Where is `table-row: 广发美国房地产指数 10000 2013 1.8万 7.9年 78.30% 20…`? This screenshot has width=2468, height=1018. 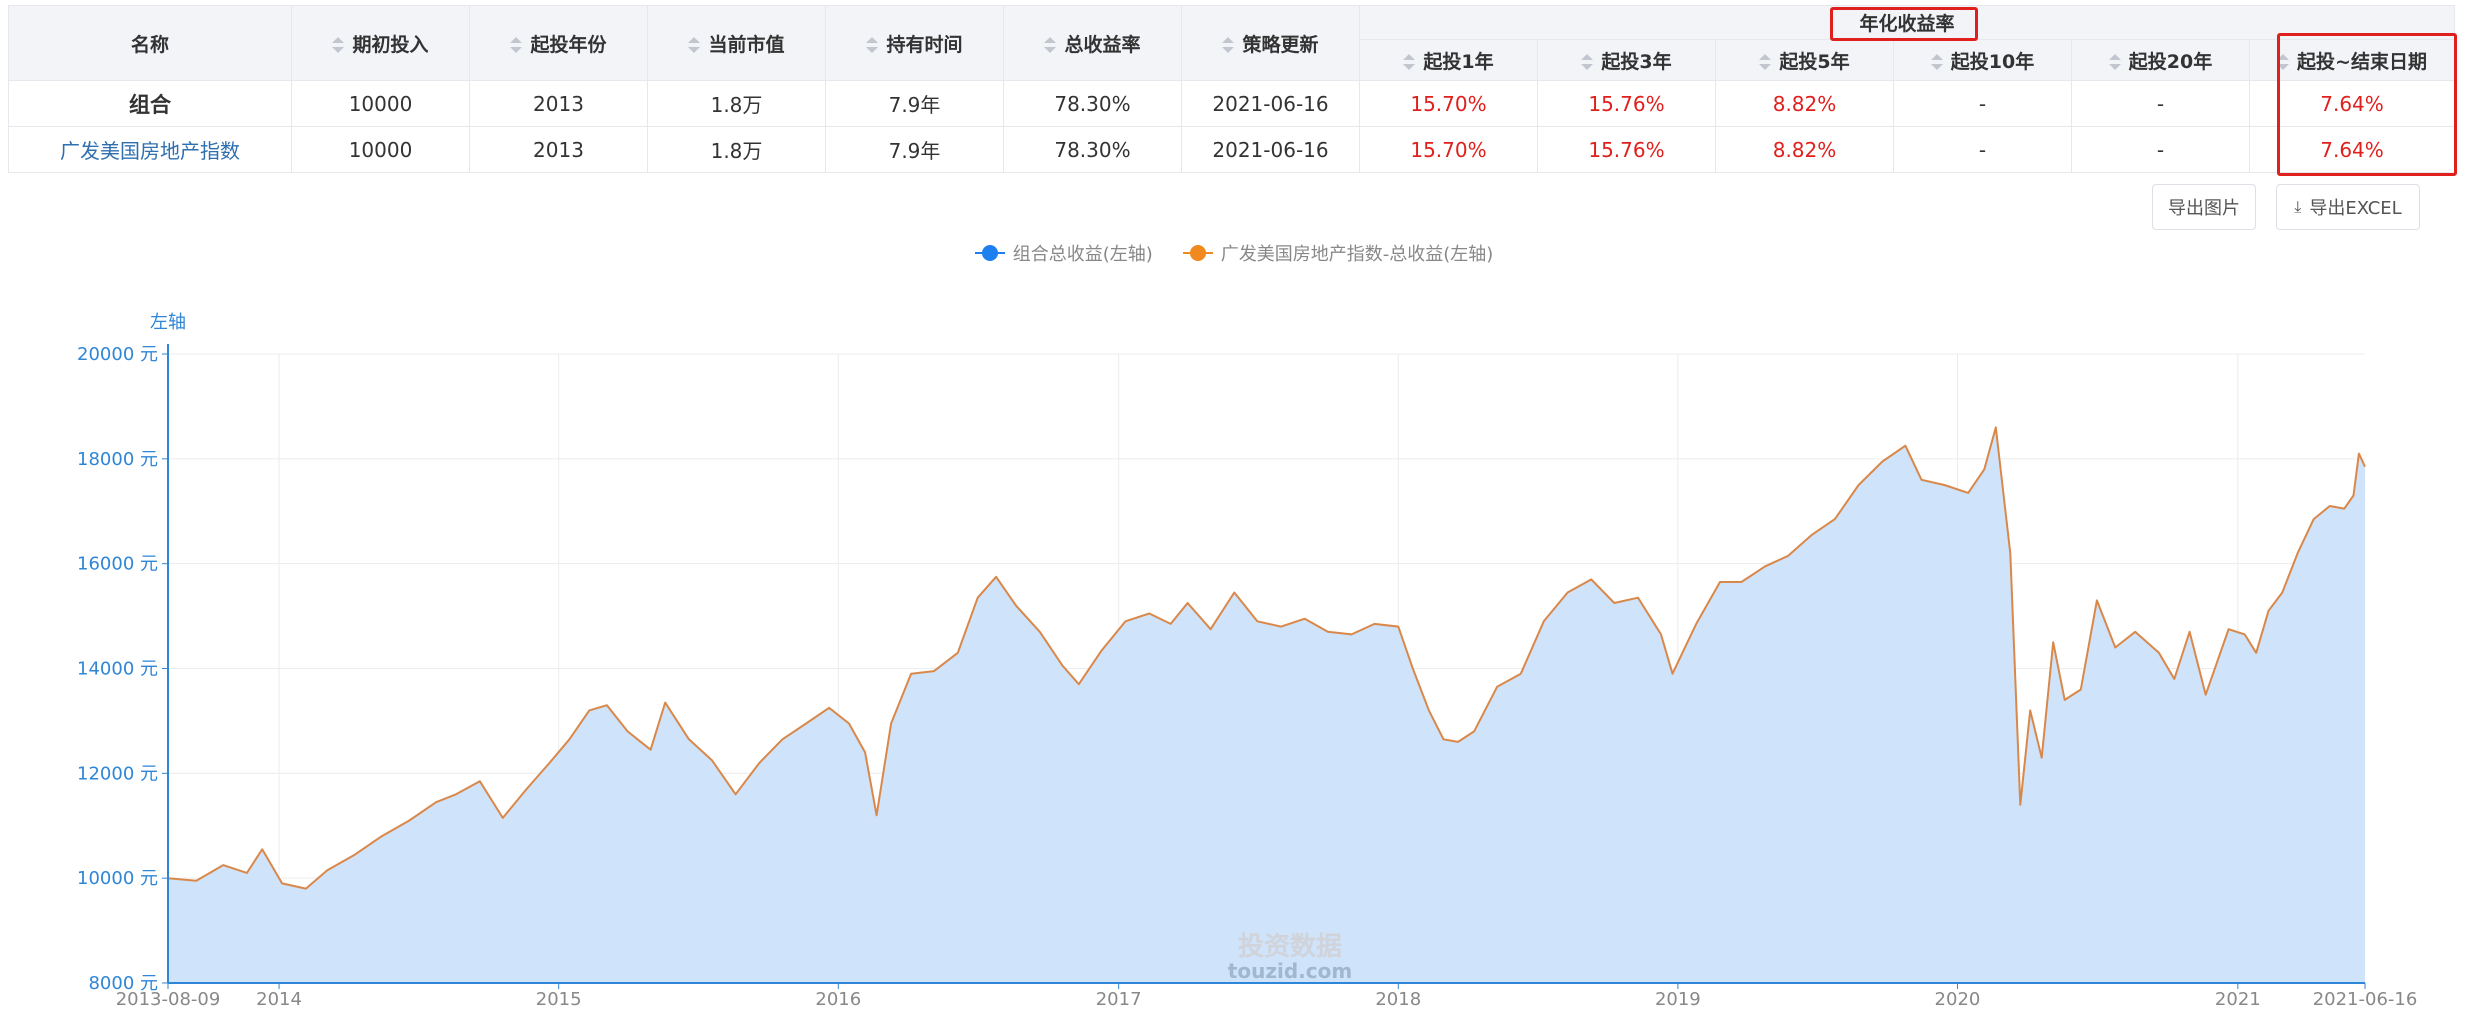 table-row: 广发美国房地产指数 10000 2013 1.8万 7.9年 78.30% 20… is located at coordinates (1232, 149).